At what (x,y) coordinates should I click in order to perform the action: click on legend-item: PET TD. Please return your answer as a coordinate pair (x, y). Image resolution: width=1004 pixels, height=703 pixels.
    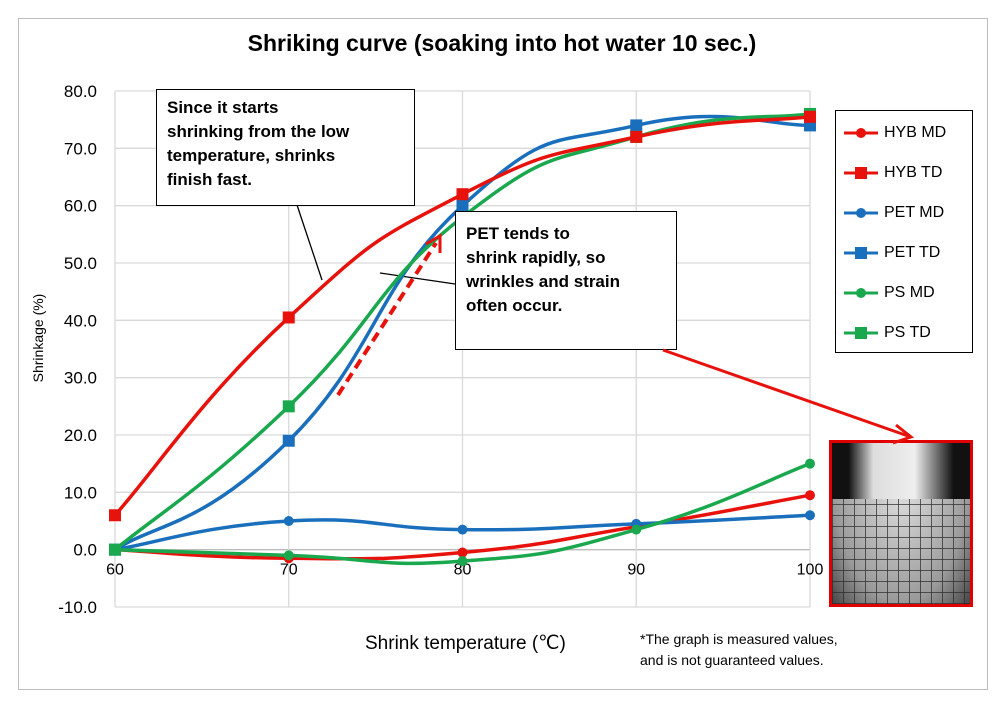
    Looking at the image, I should click on (892, 253).